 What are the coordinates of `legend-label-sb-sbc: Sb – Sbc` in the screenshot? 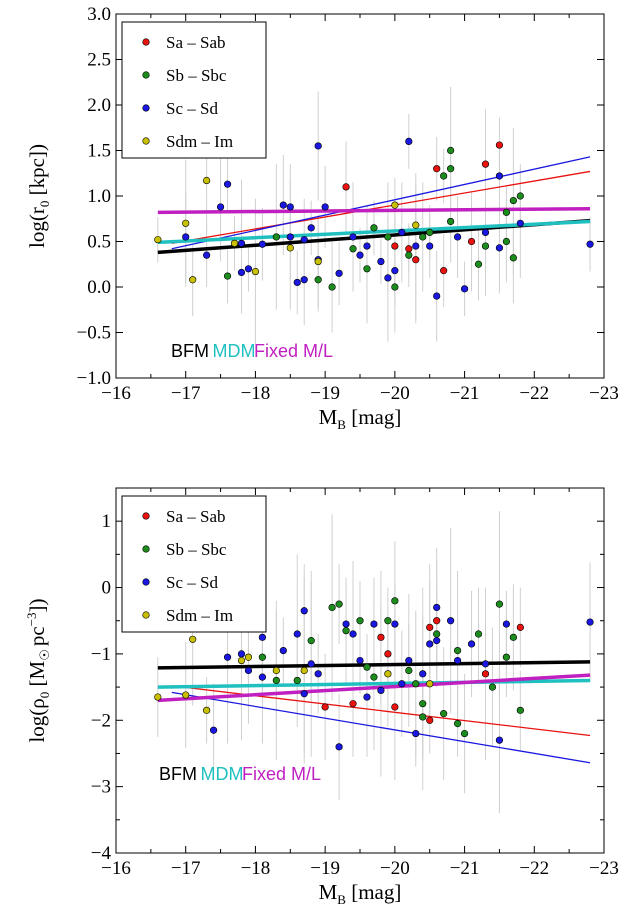 It's located at (196, 549).